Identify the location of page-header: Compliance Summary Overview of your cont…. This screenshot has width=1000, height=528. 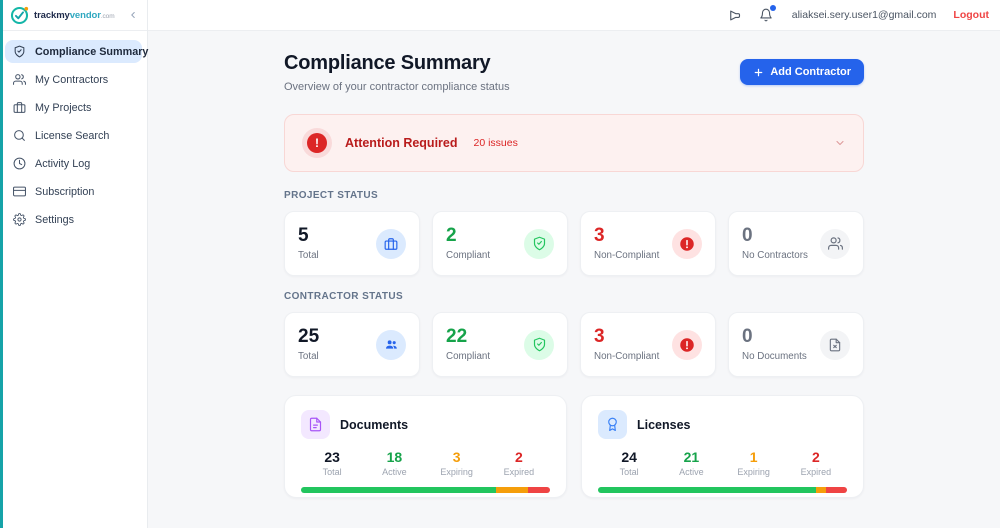
(574, 72).